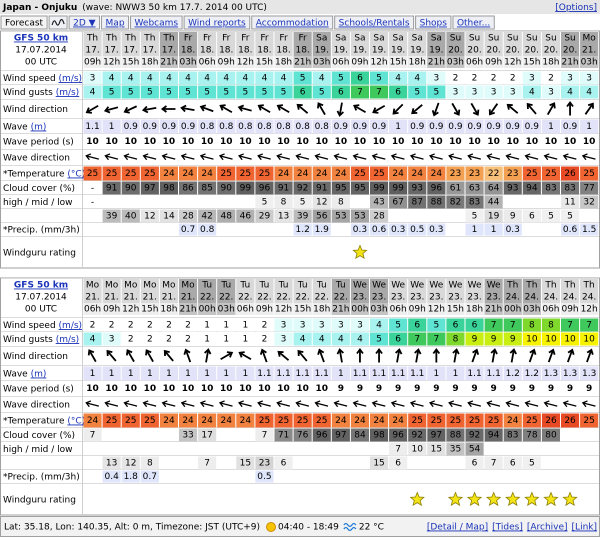 The width and height of the screenshot is (600, 541). I want to click on wind-speed-value: 8, so click(532, 326).